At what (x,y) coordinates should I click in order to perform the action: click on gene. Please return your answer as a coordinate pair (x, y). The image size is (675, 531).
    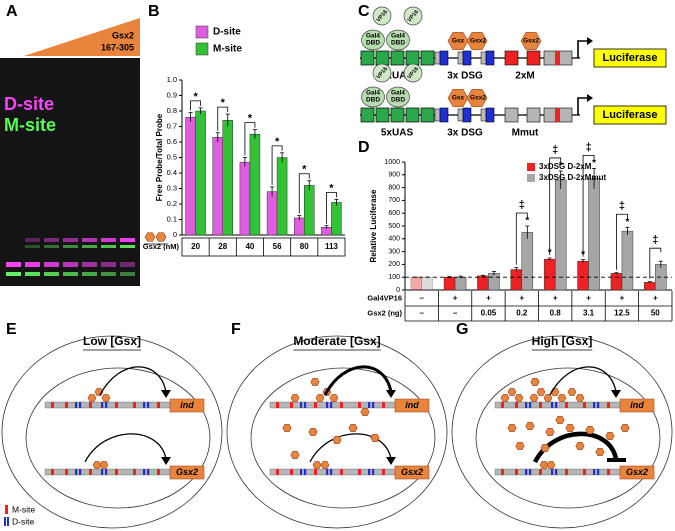
    Looking at the image, I should click on (187, 472).